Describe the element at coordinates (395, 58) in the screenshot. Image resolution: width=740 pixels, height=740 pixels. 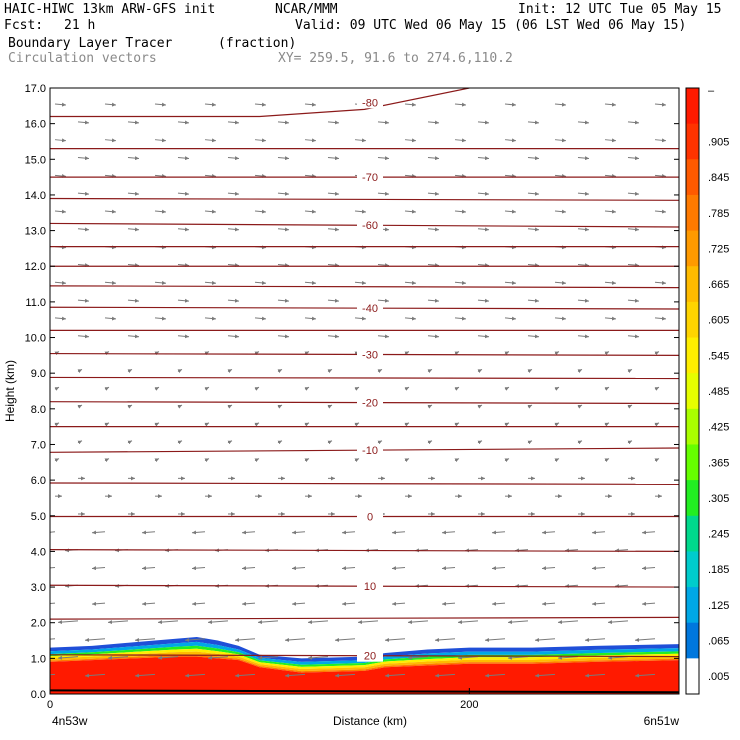
I see `cross-section-coords: XY= 259.5, 91.6 to 274.6,110.2` at that location.